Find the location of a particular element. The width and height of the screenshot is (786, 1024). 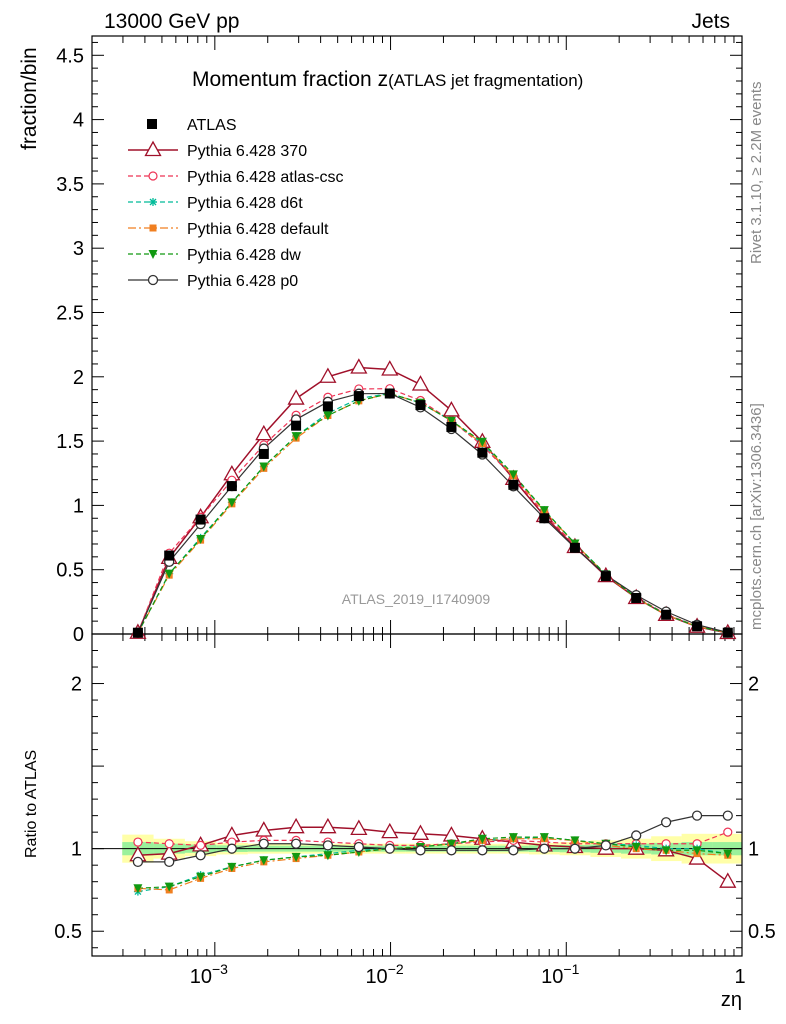

y-tick-label: 2 is located at coordinates (78, 378).